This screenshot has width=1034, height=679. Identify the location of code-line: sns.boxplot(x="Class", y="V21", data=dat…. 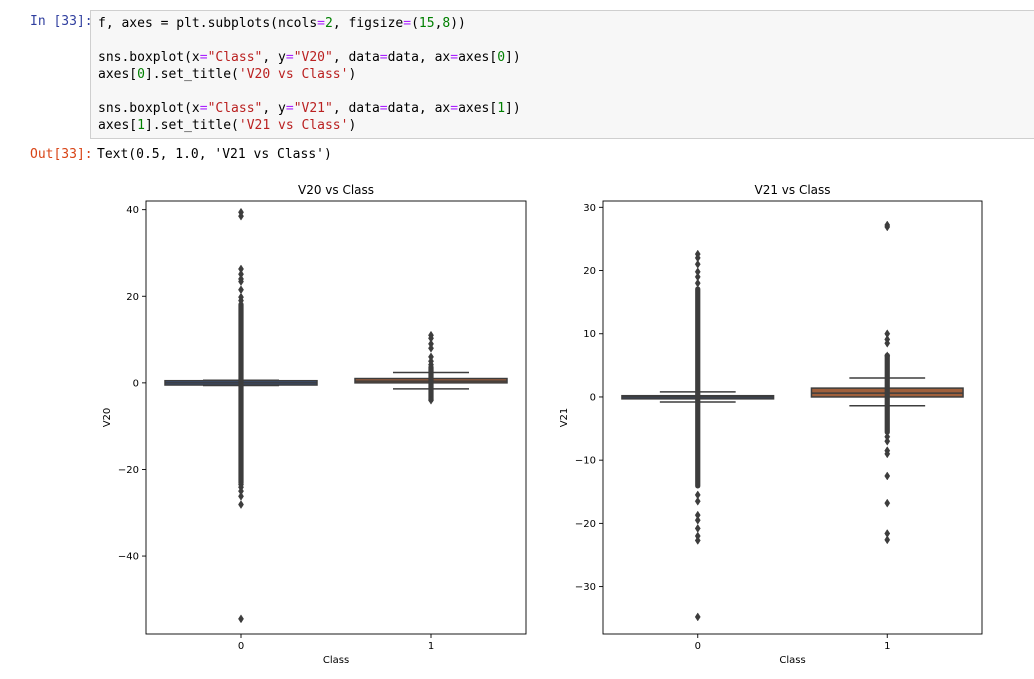
(309, 108).